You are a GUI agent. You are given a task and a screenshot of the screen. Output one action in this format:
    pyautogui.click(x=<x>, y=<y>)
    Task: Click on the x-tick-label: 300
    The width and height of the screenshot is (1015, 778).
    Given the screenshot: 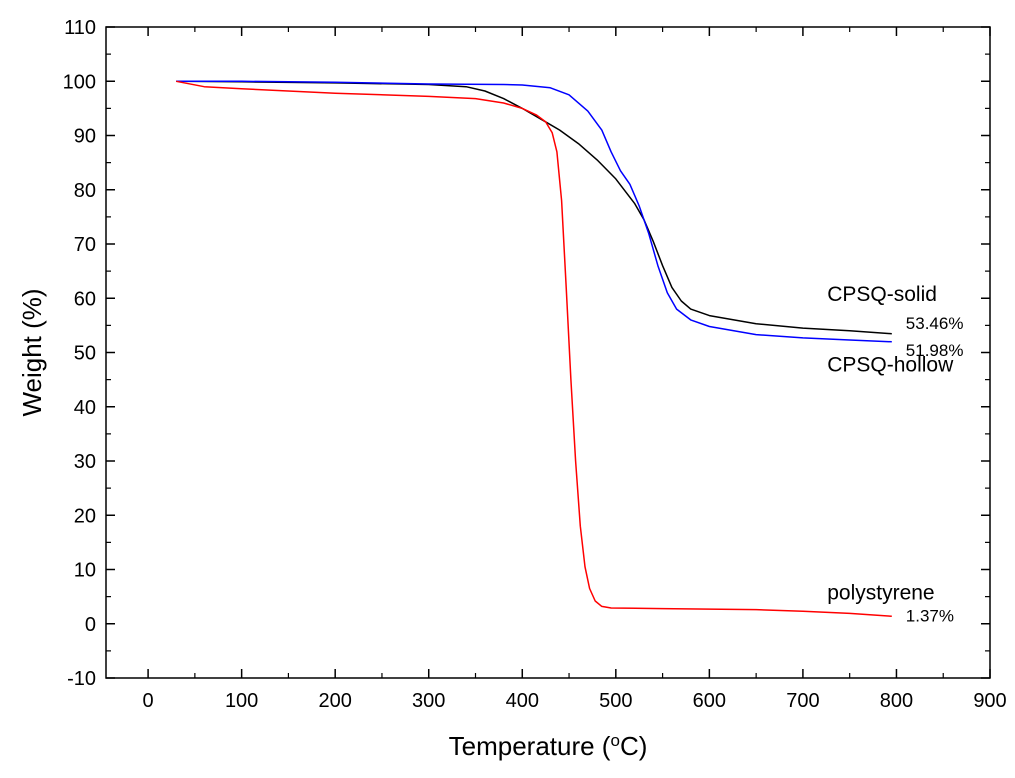 What is the action you would take?
    pyautogui.click(x=428, y=701)
    